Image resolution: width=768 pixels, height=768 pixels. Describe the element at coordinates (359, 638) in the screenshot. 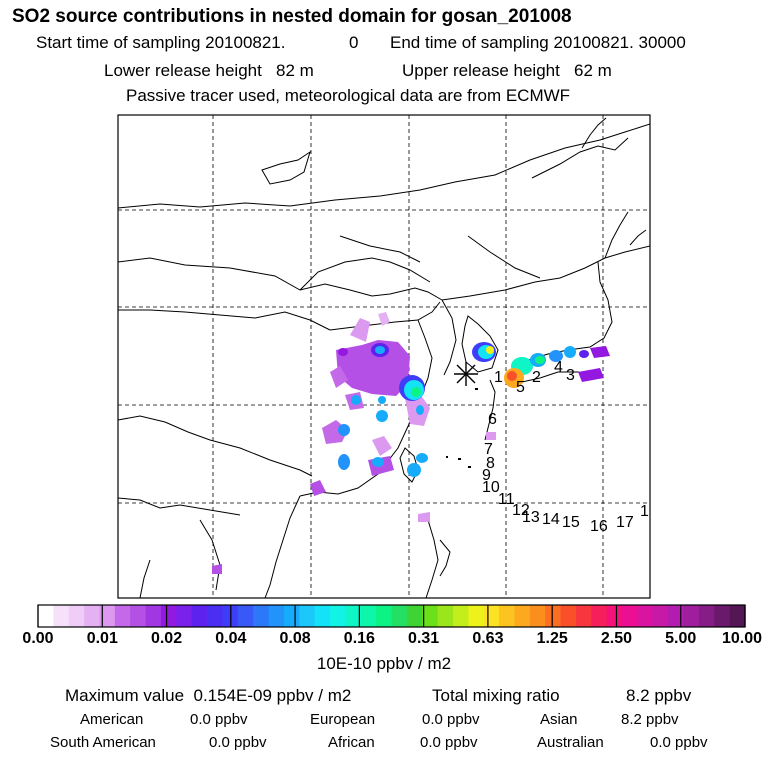

I see `colorbar-tick-label: 0.16` at that location.